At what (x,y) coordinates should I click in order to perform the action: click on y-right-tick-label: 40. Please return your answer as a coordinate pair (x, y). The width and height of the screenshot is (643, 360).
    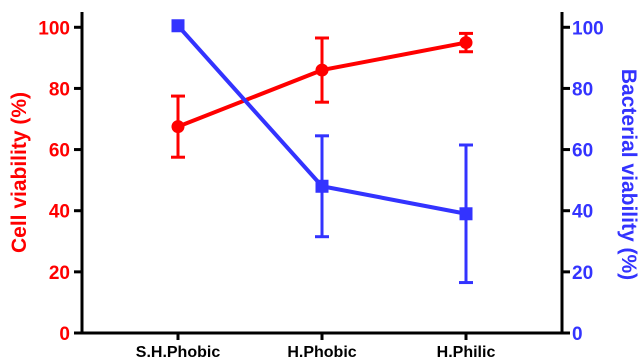
    Looking at the image, I should click on (582, 212).